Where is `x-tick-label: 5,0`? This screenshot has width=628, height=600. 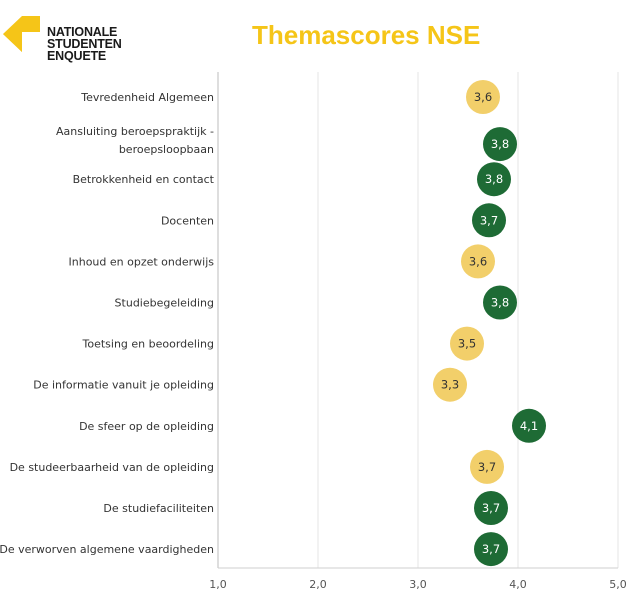 x-tick-label: 5,0 is located at coordinates (618, 584).